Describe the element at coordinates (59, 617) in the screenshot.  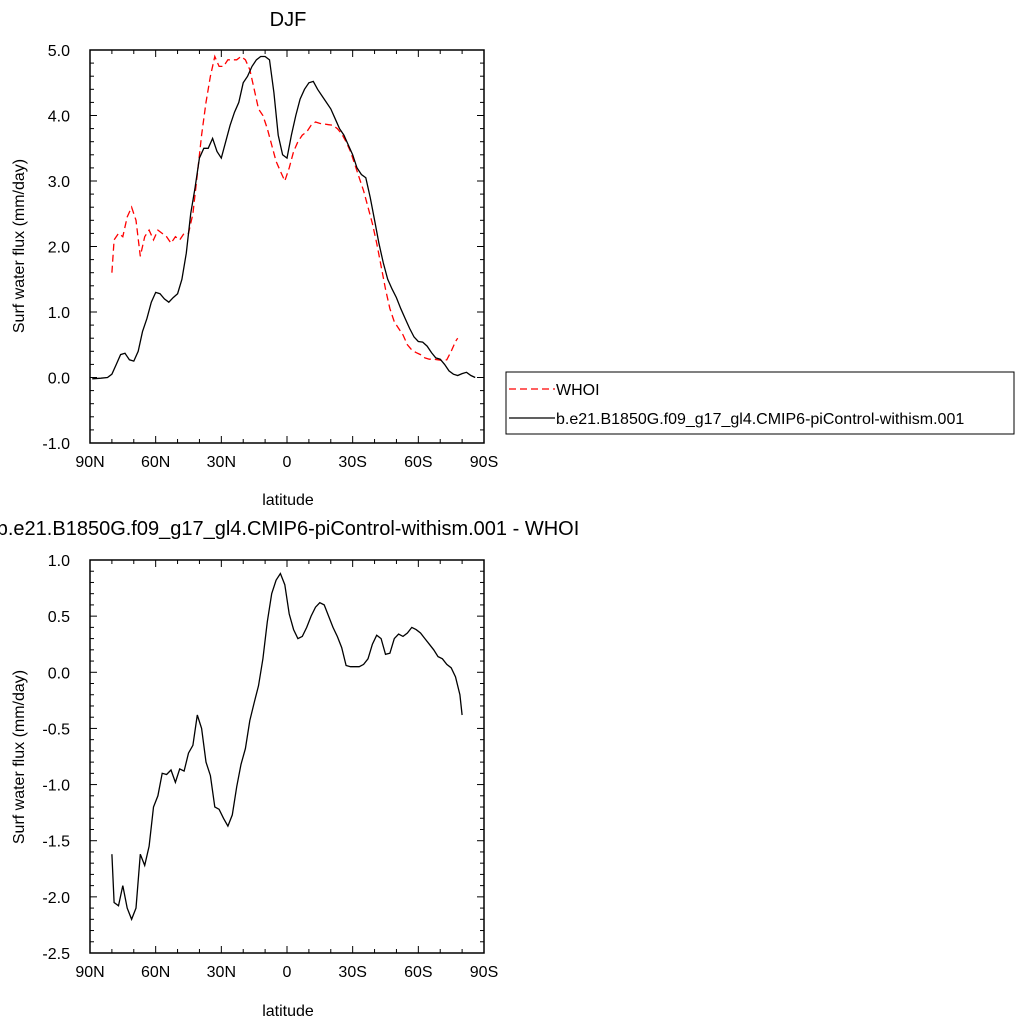
I see `bottom-y-tick-label: 0.5` at that location.